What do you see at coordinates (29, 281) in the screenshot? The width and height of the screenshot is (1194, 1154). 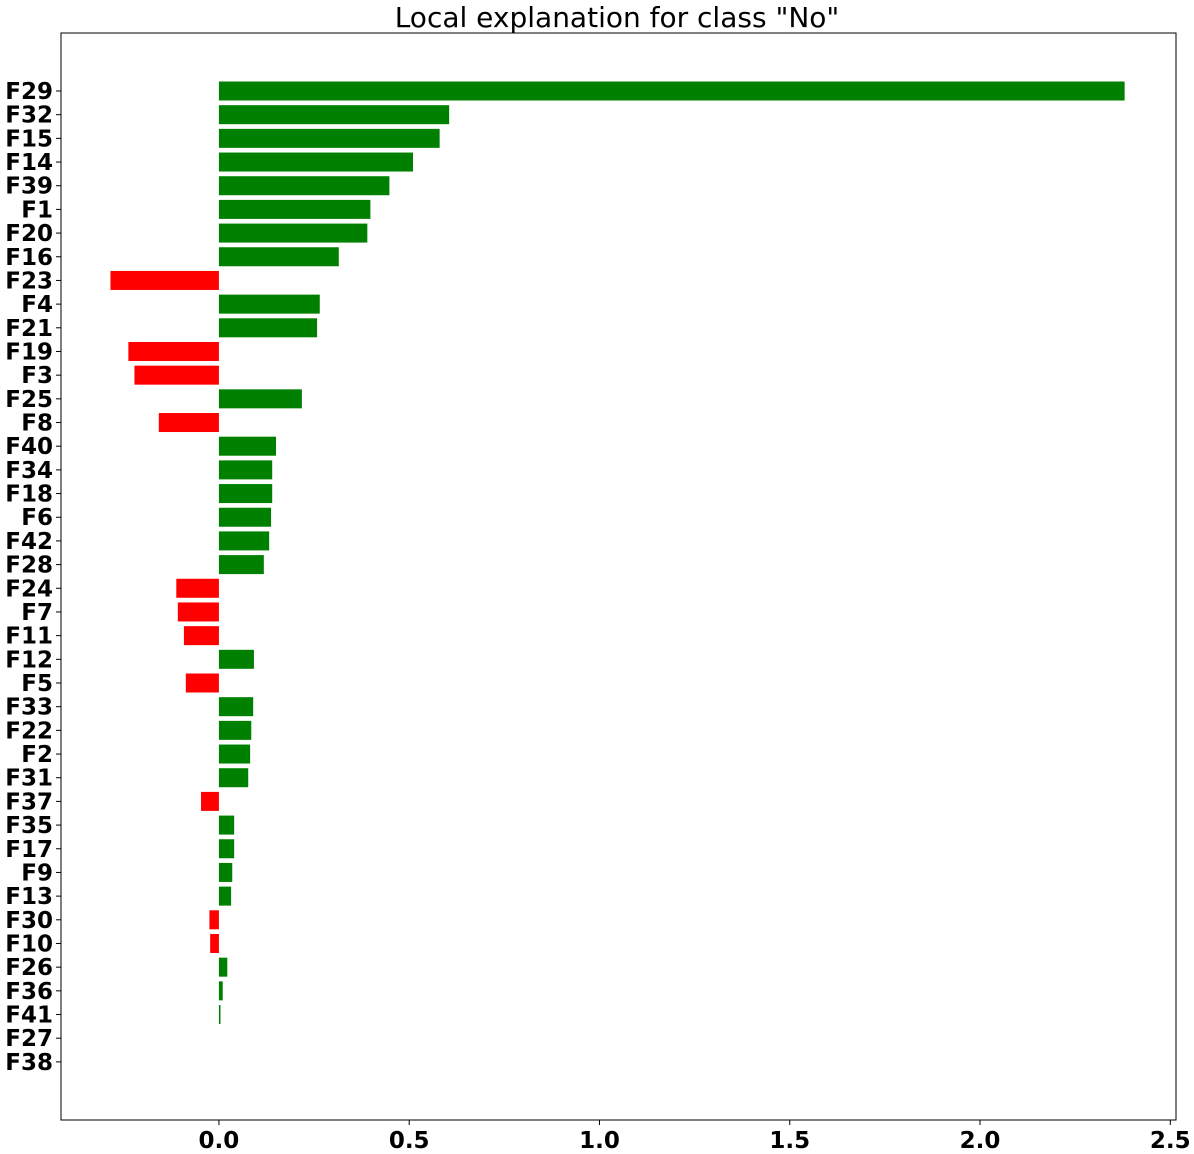 I see `y-tick-label: F23` at bounding box center [29, 281].